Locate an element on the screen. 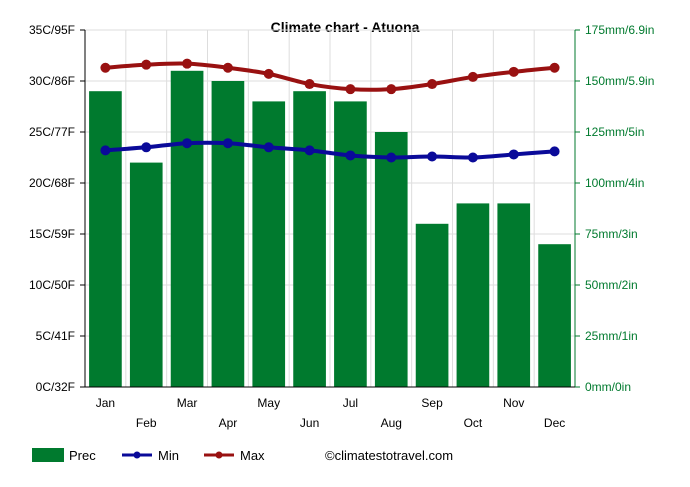 This screenshot has height=487, width=690. legend-max-marker is located at coordinates (219, 455).